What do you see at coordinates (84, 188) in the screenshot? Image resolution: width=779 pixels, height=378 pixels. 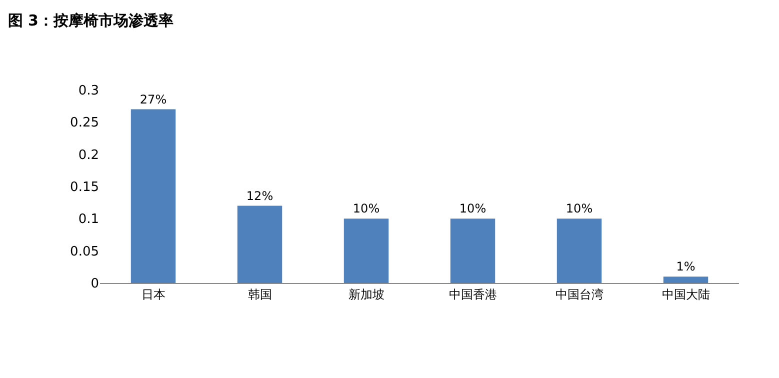 I see `y-tick-label: 0.15` at bounding box center [84, 188].